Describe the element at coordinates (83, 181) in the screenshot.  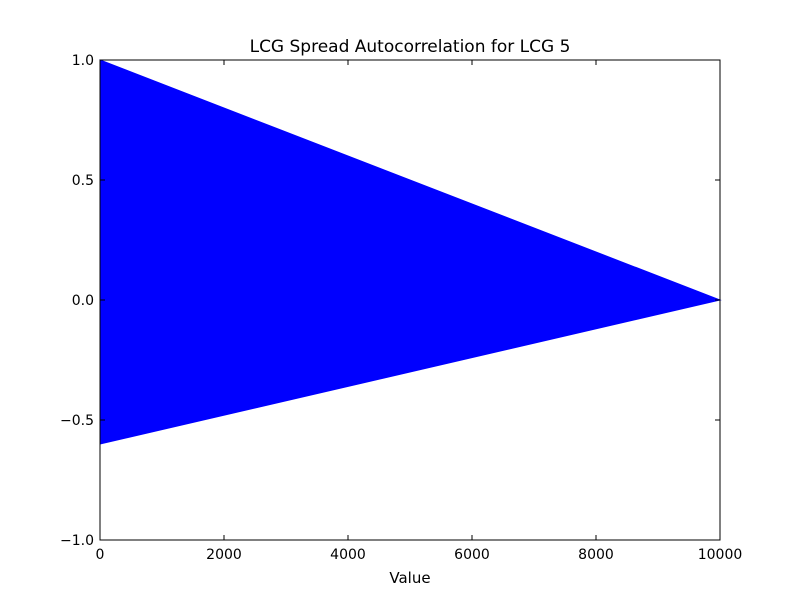
I see `y-tick-label-1: 0.5` at that location.